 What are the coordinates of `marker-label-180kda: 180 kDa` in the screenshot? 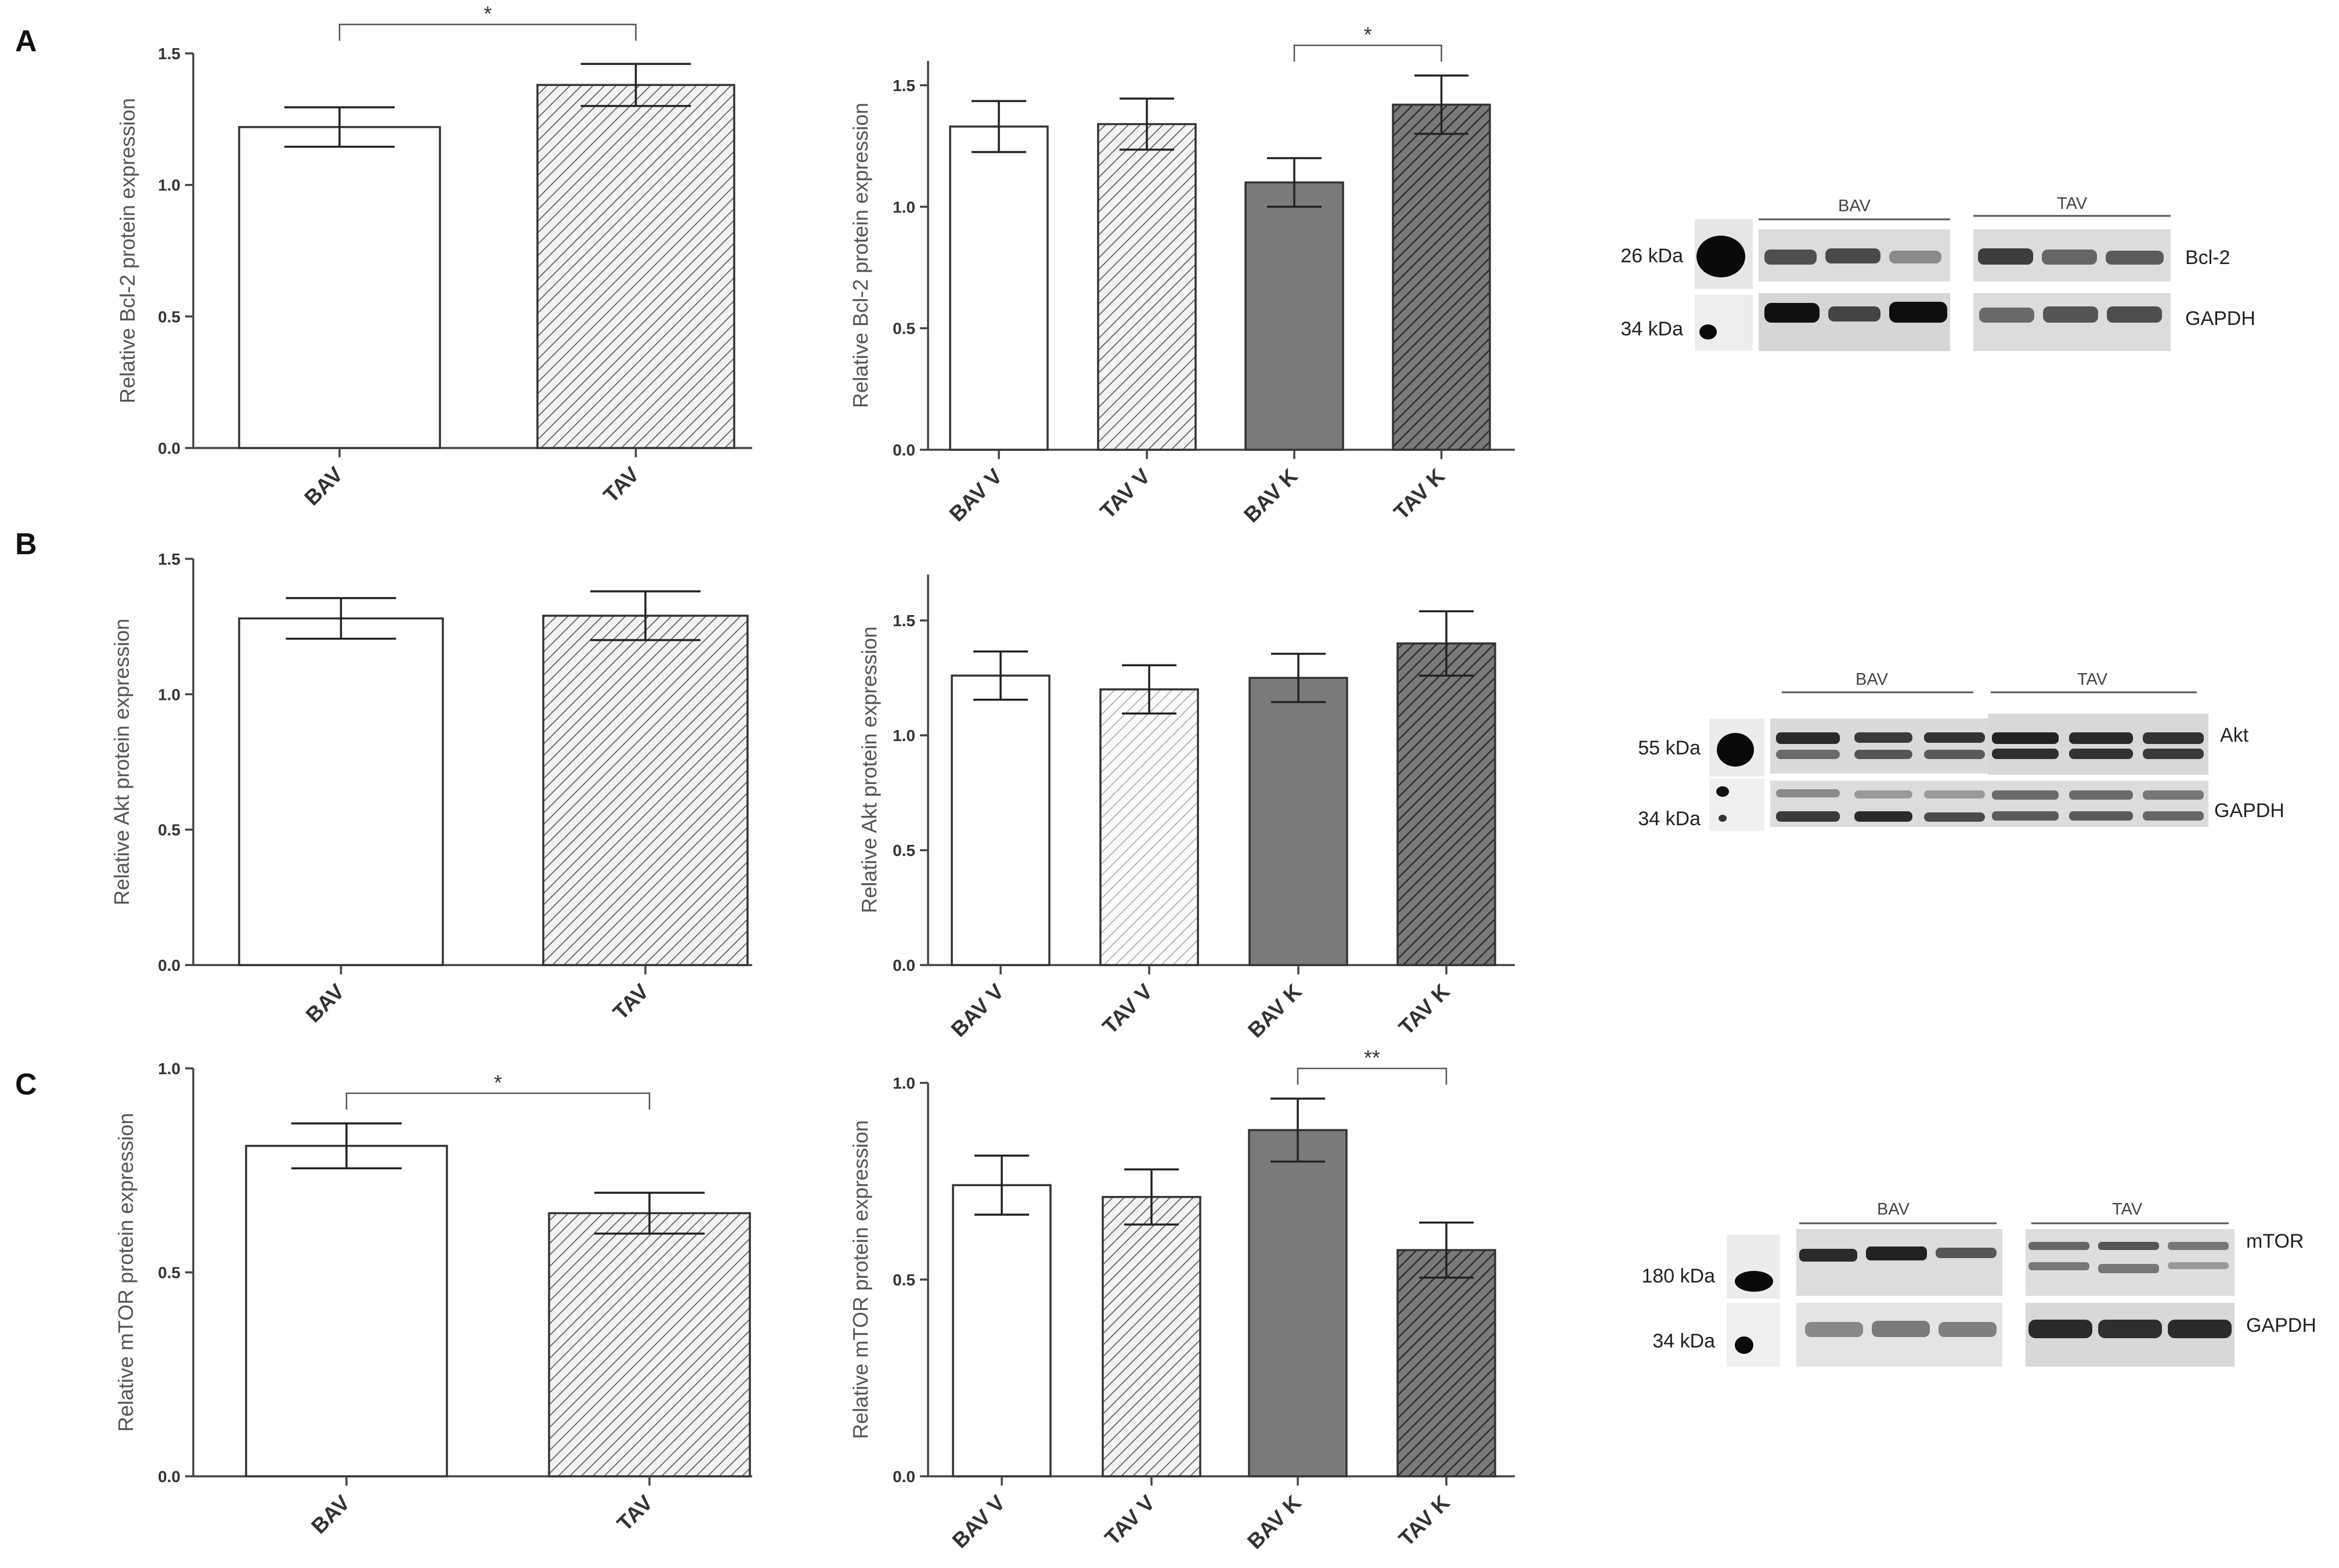 It's located at (1678, 1276).